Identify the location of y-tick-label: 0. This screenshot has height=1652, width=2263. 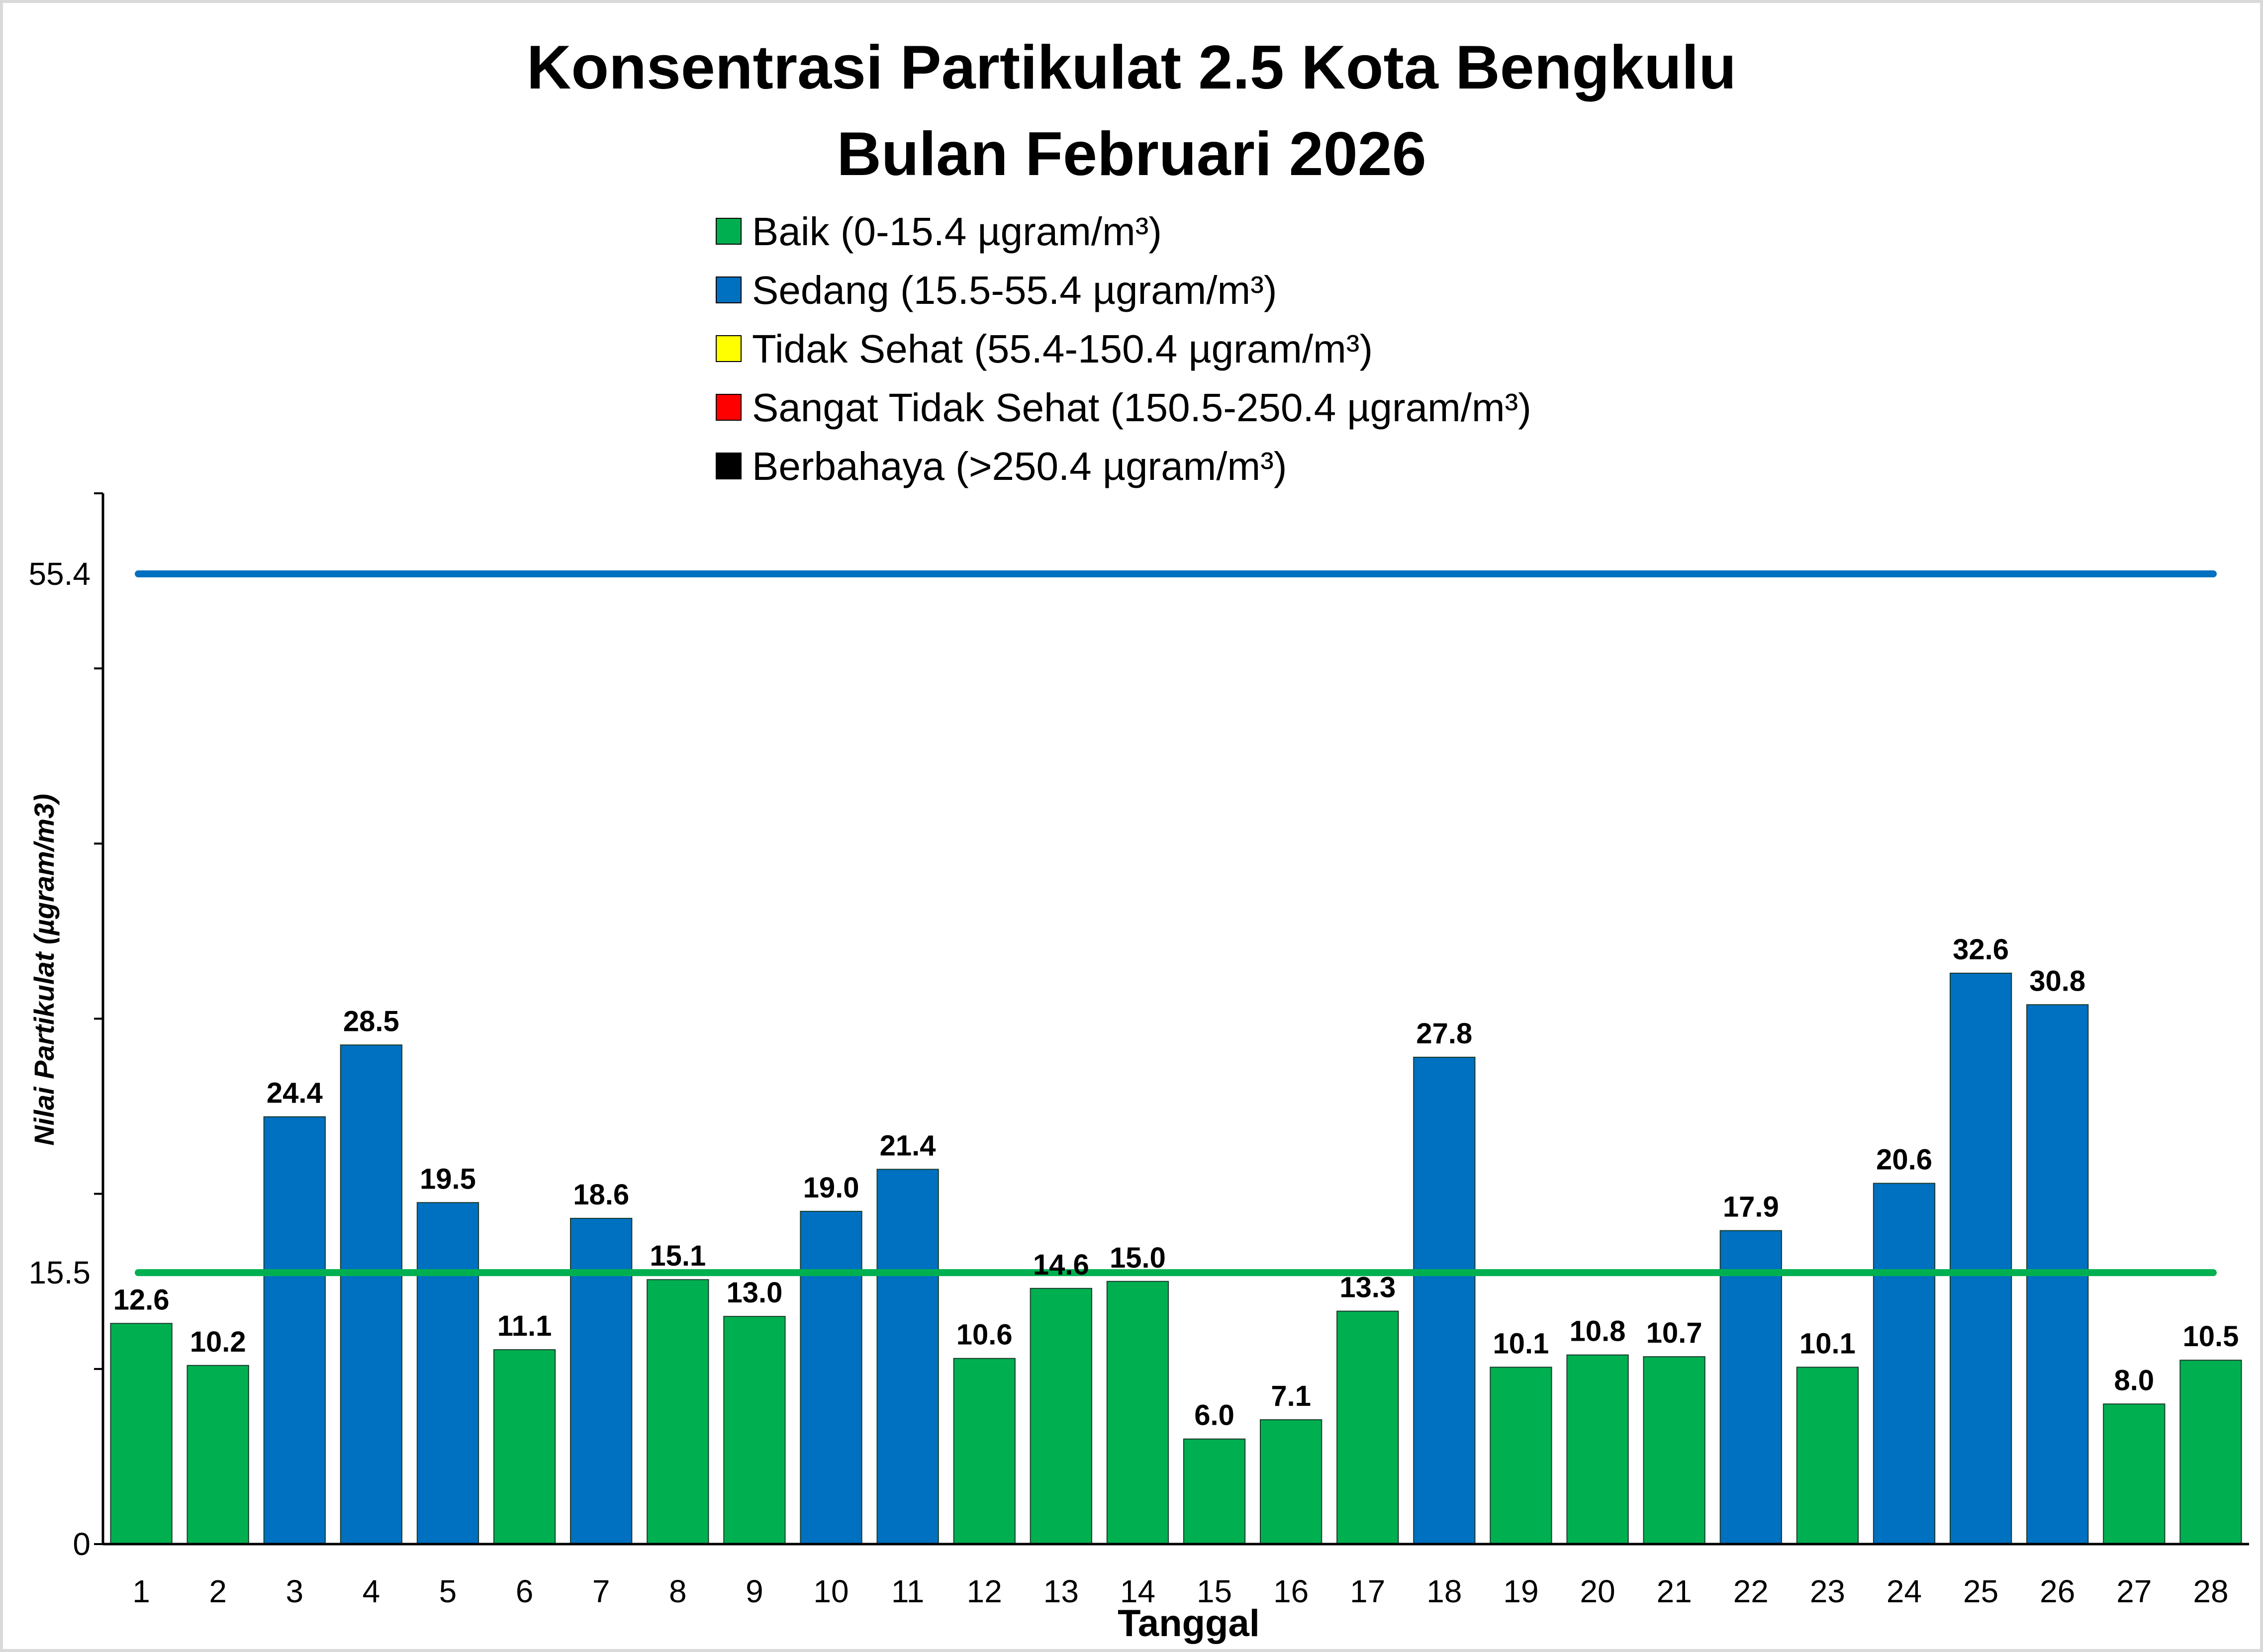
(82, 1544).